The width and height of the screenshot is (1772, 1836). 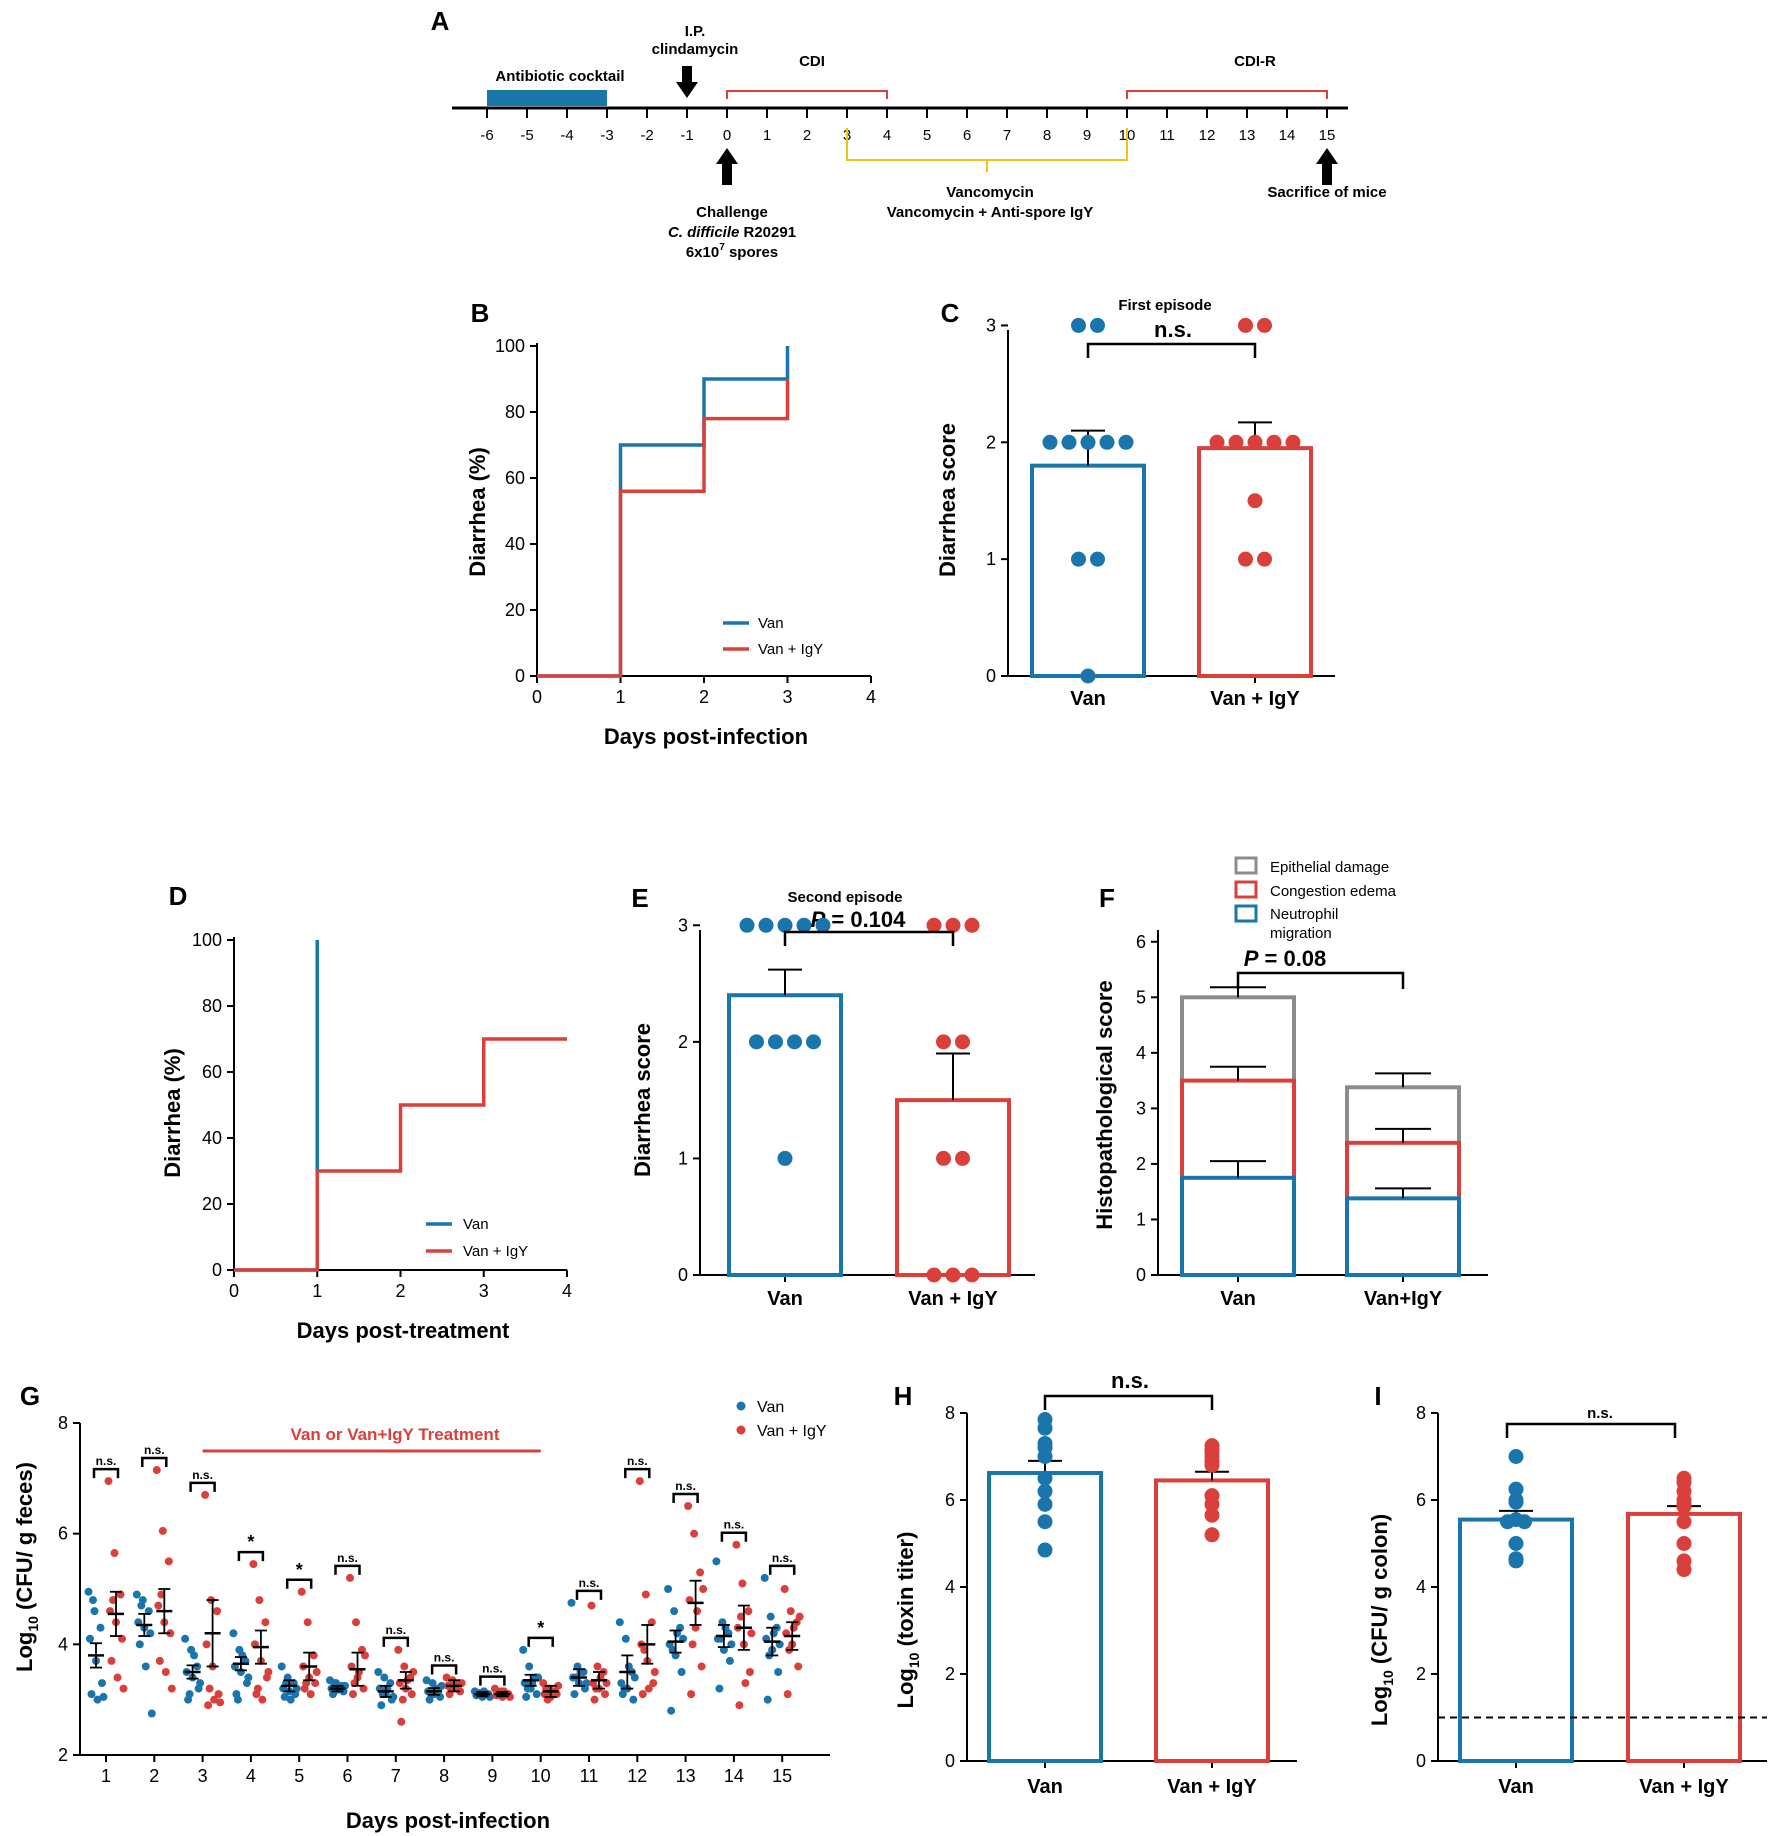 I want to click on D-xtick-label: 0, so click(x=234, y=1291).